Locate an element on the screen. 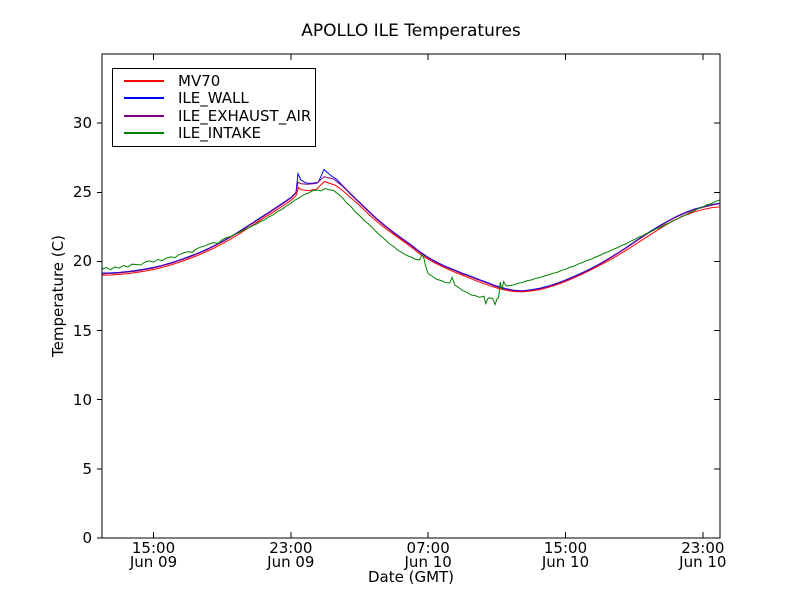 The image size is (800, 600). legend-item: ILE_WALL is located at coordinates (214, 99).